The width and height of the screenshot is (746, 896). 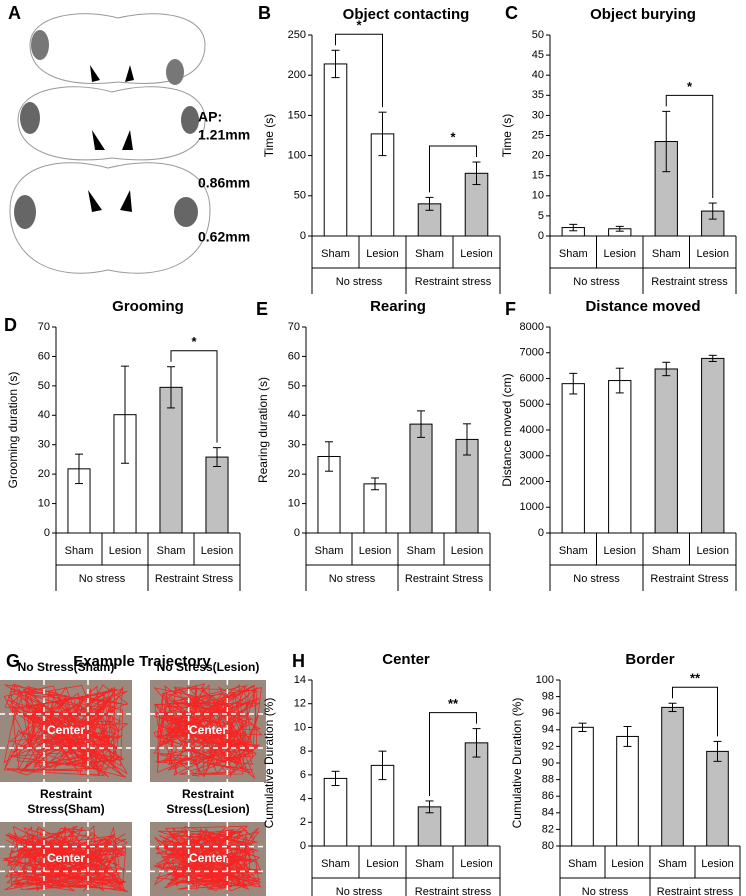 What do you see at coordinates (532, 430) in the screenshot?
I see `y-tick-label: 4000` at bounding box center [532, 430].